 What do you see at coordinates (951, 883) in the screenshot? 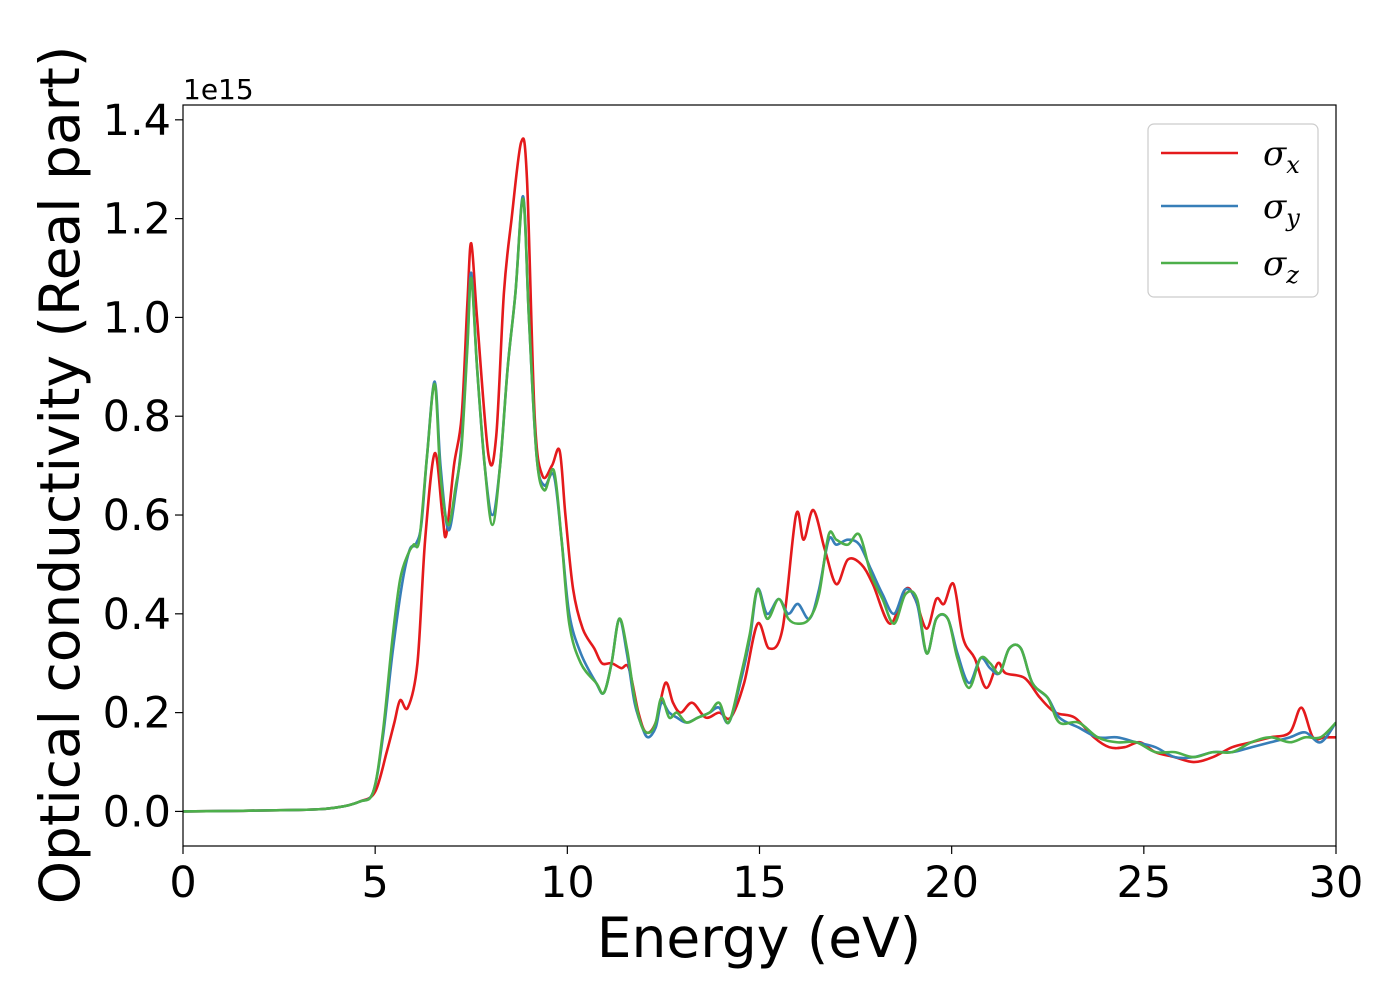
I see `x-tick-label: 20` at bounding box center [951, 883].